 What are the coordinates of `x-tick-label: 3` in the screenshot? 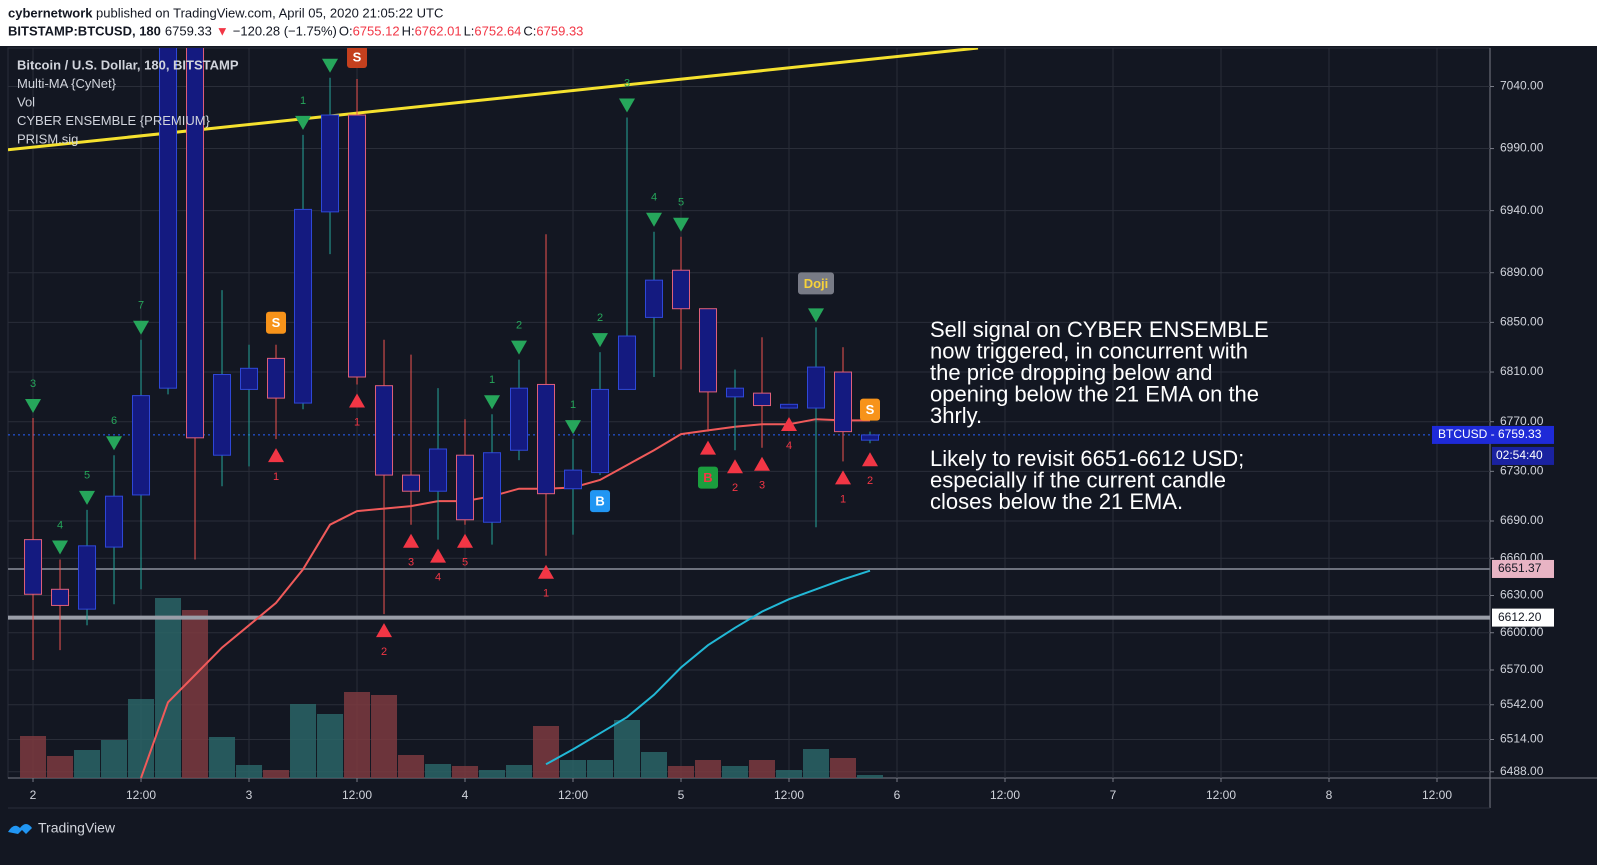 It's located at (249, 795).